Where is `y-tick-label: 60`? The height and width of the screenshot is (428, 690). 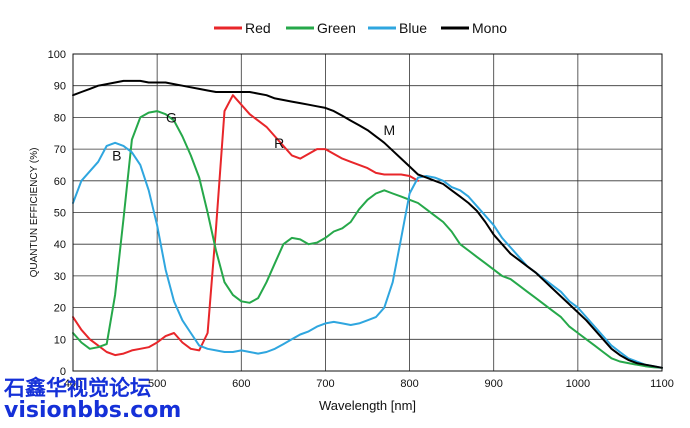
y-tick-label: 60 is located at coordinates (60, 182).